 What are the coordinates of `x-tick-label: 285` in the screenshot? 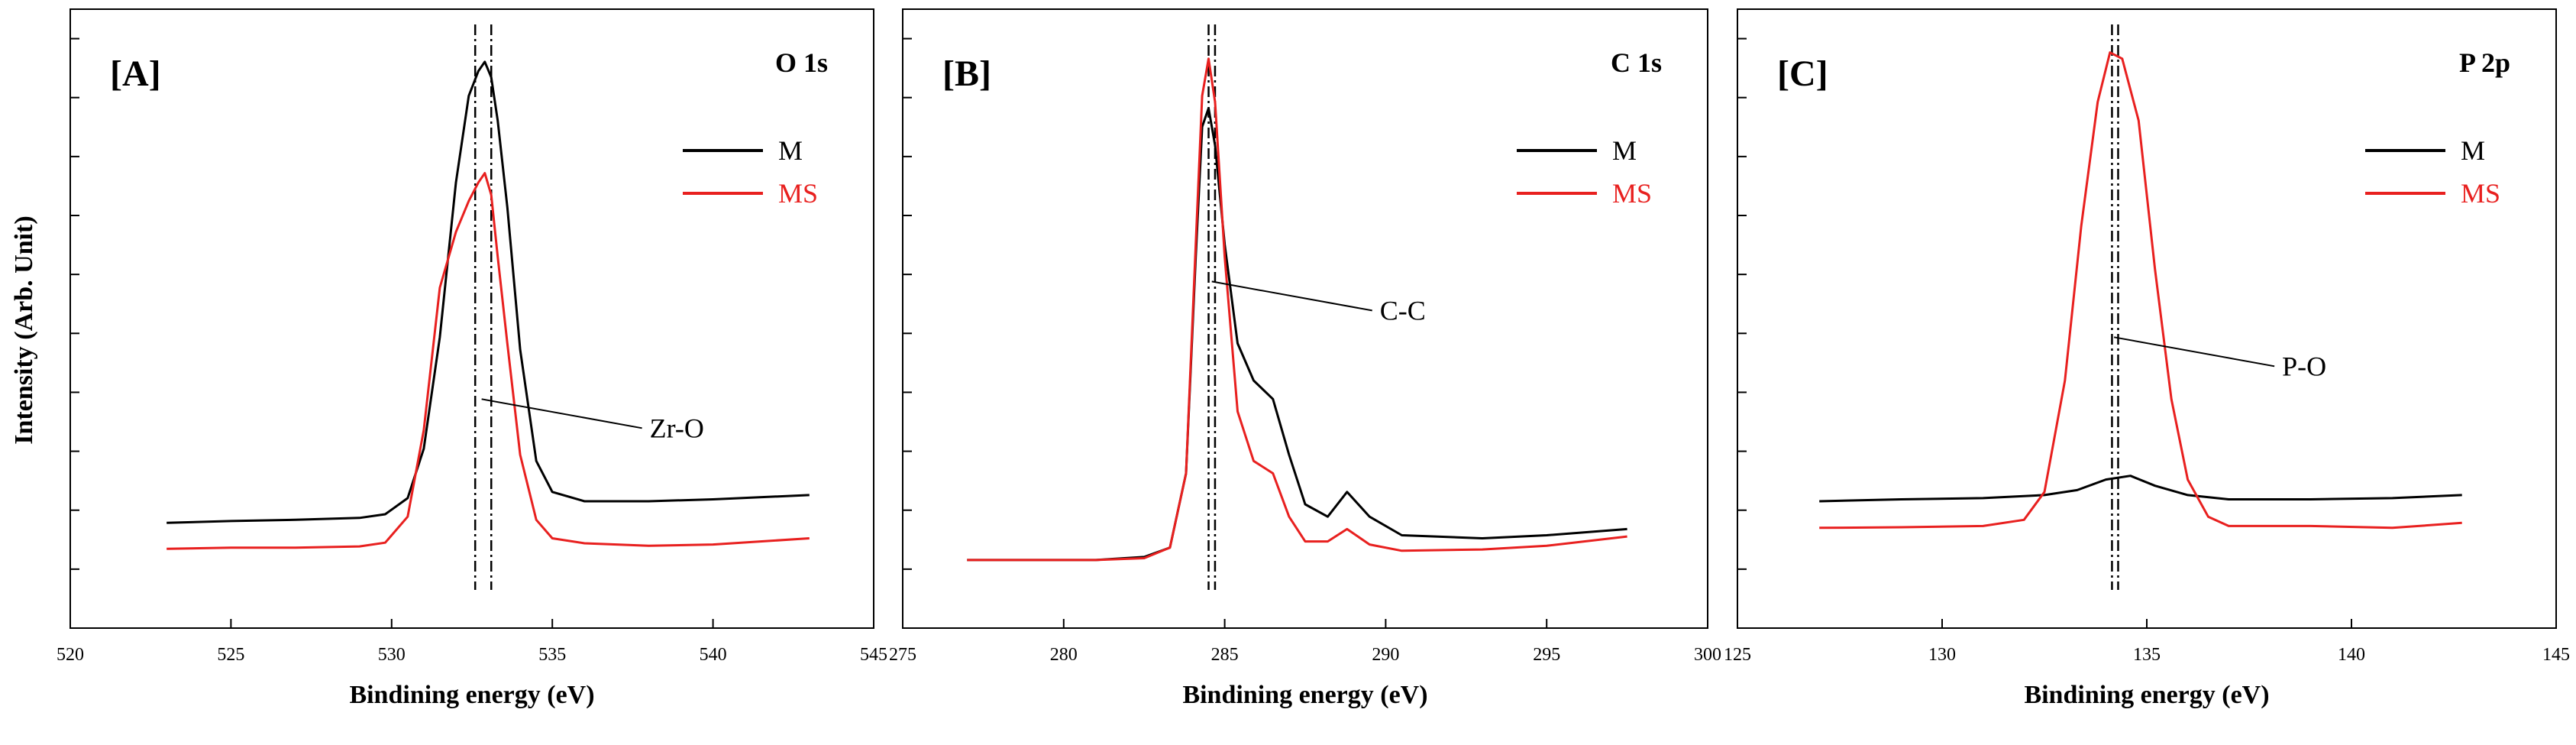 It's located at (1225, 655).